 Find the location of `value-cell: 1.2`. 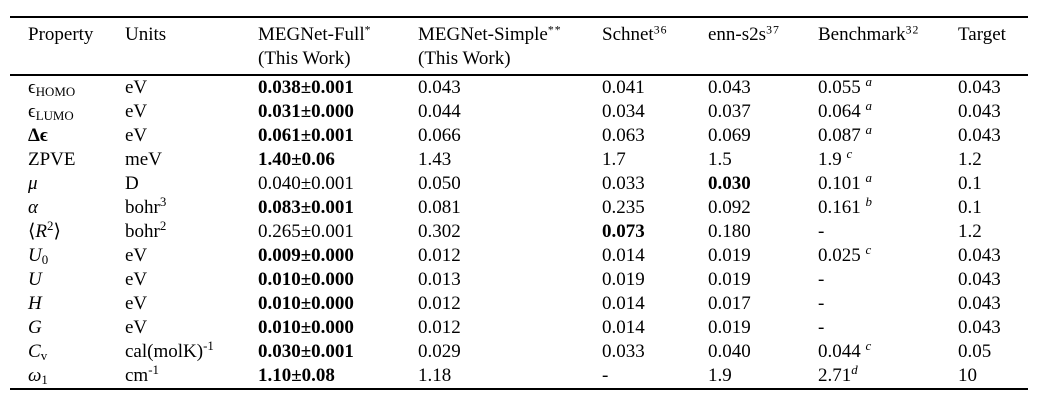

value-cell: 1.2 is located at coordinates (970, 159).